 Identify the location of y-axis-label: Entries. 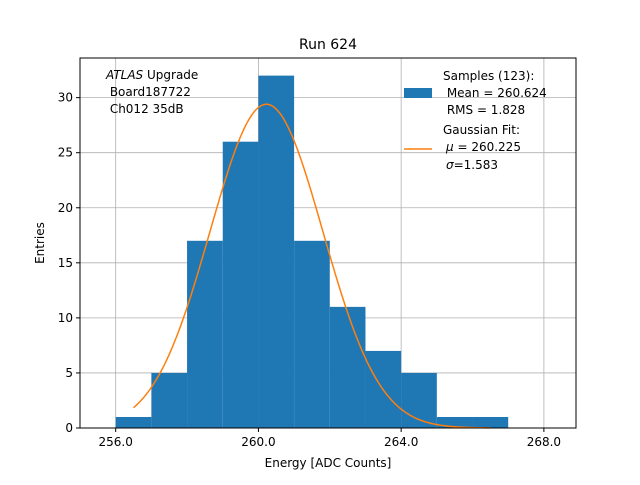
(40, 243).